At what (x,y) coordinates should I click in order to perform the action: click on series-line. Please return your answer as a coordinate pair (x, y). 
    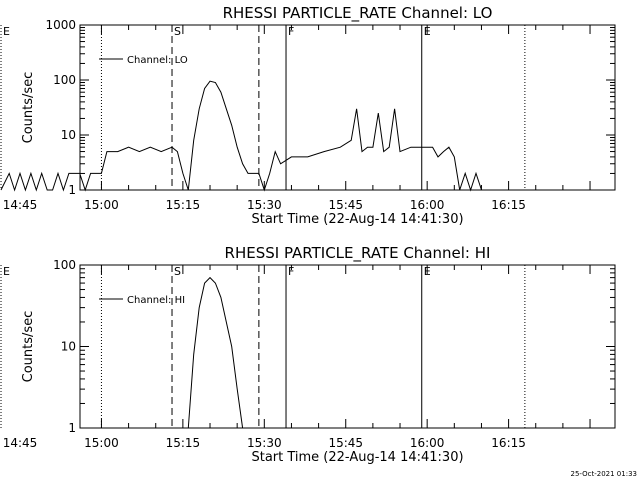
    Looking at the image, I should click on (215, 352).